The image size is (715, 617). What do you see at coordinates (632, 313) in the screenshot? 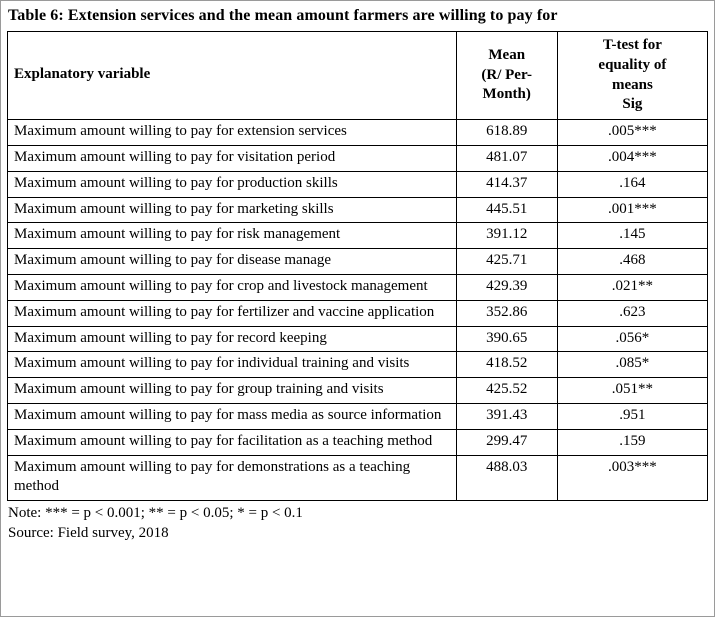
I see `cell-sig: .623` at bounding box center [632, 313].